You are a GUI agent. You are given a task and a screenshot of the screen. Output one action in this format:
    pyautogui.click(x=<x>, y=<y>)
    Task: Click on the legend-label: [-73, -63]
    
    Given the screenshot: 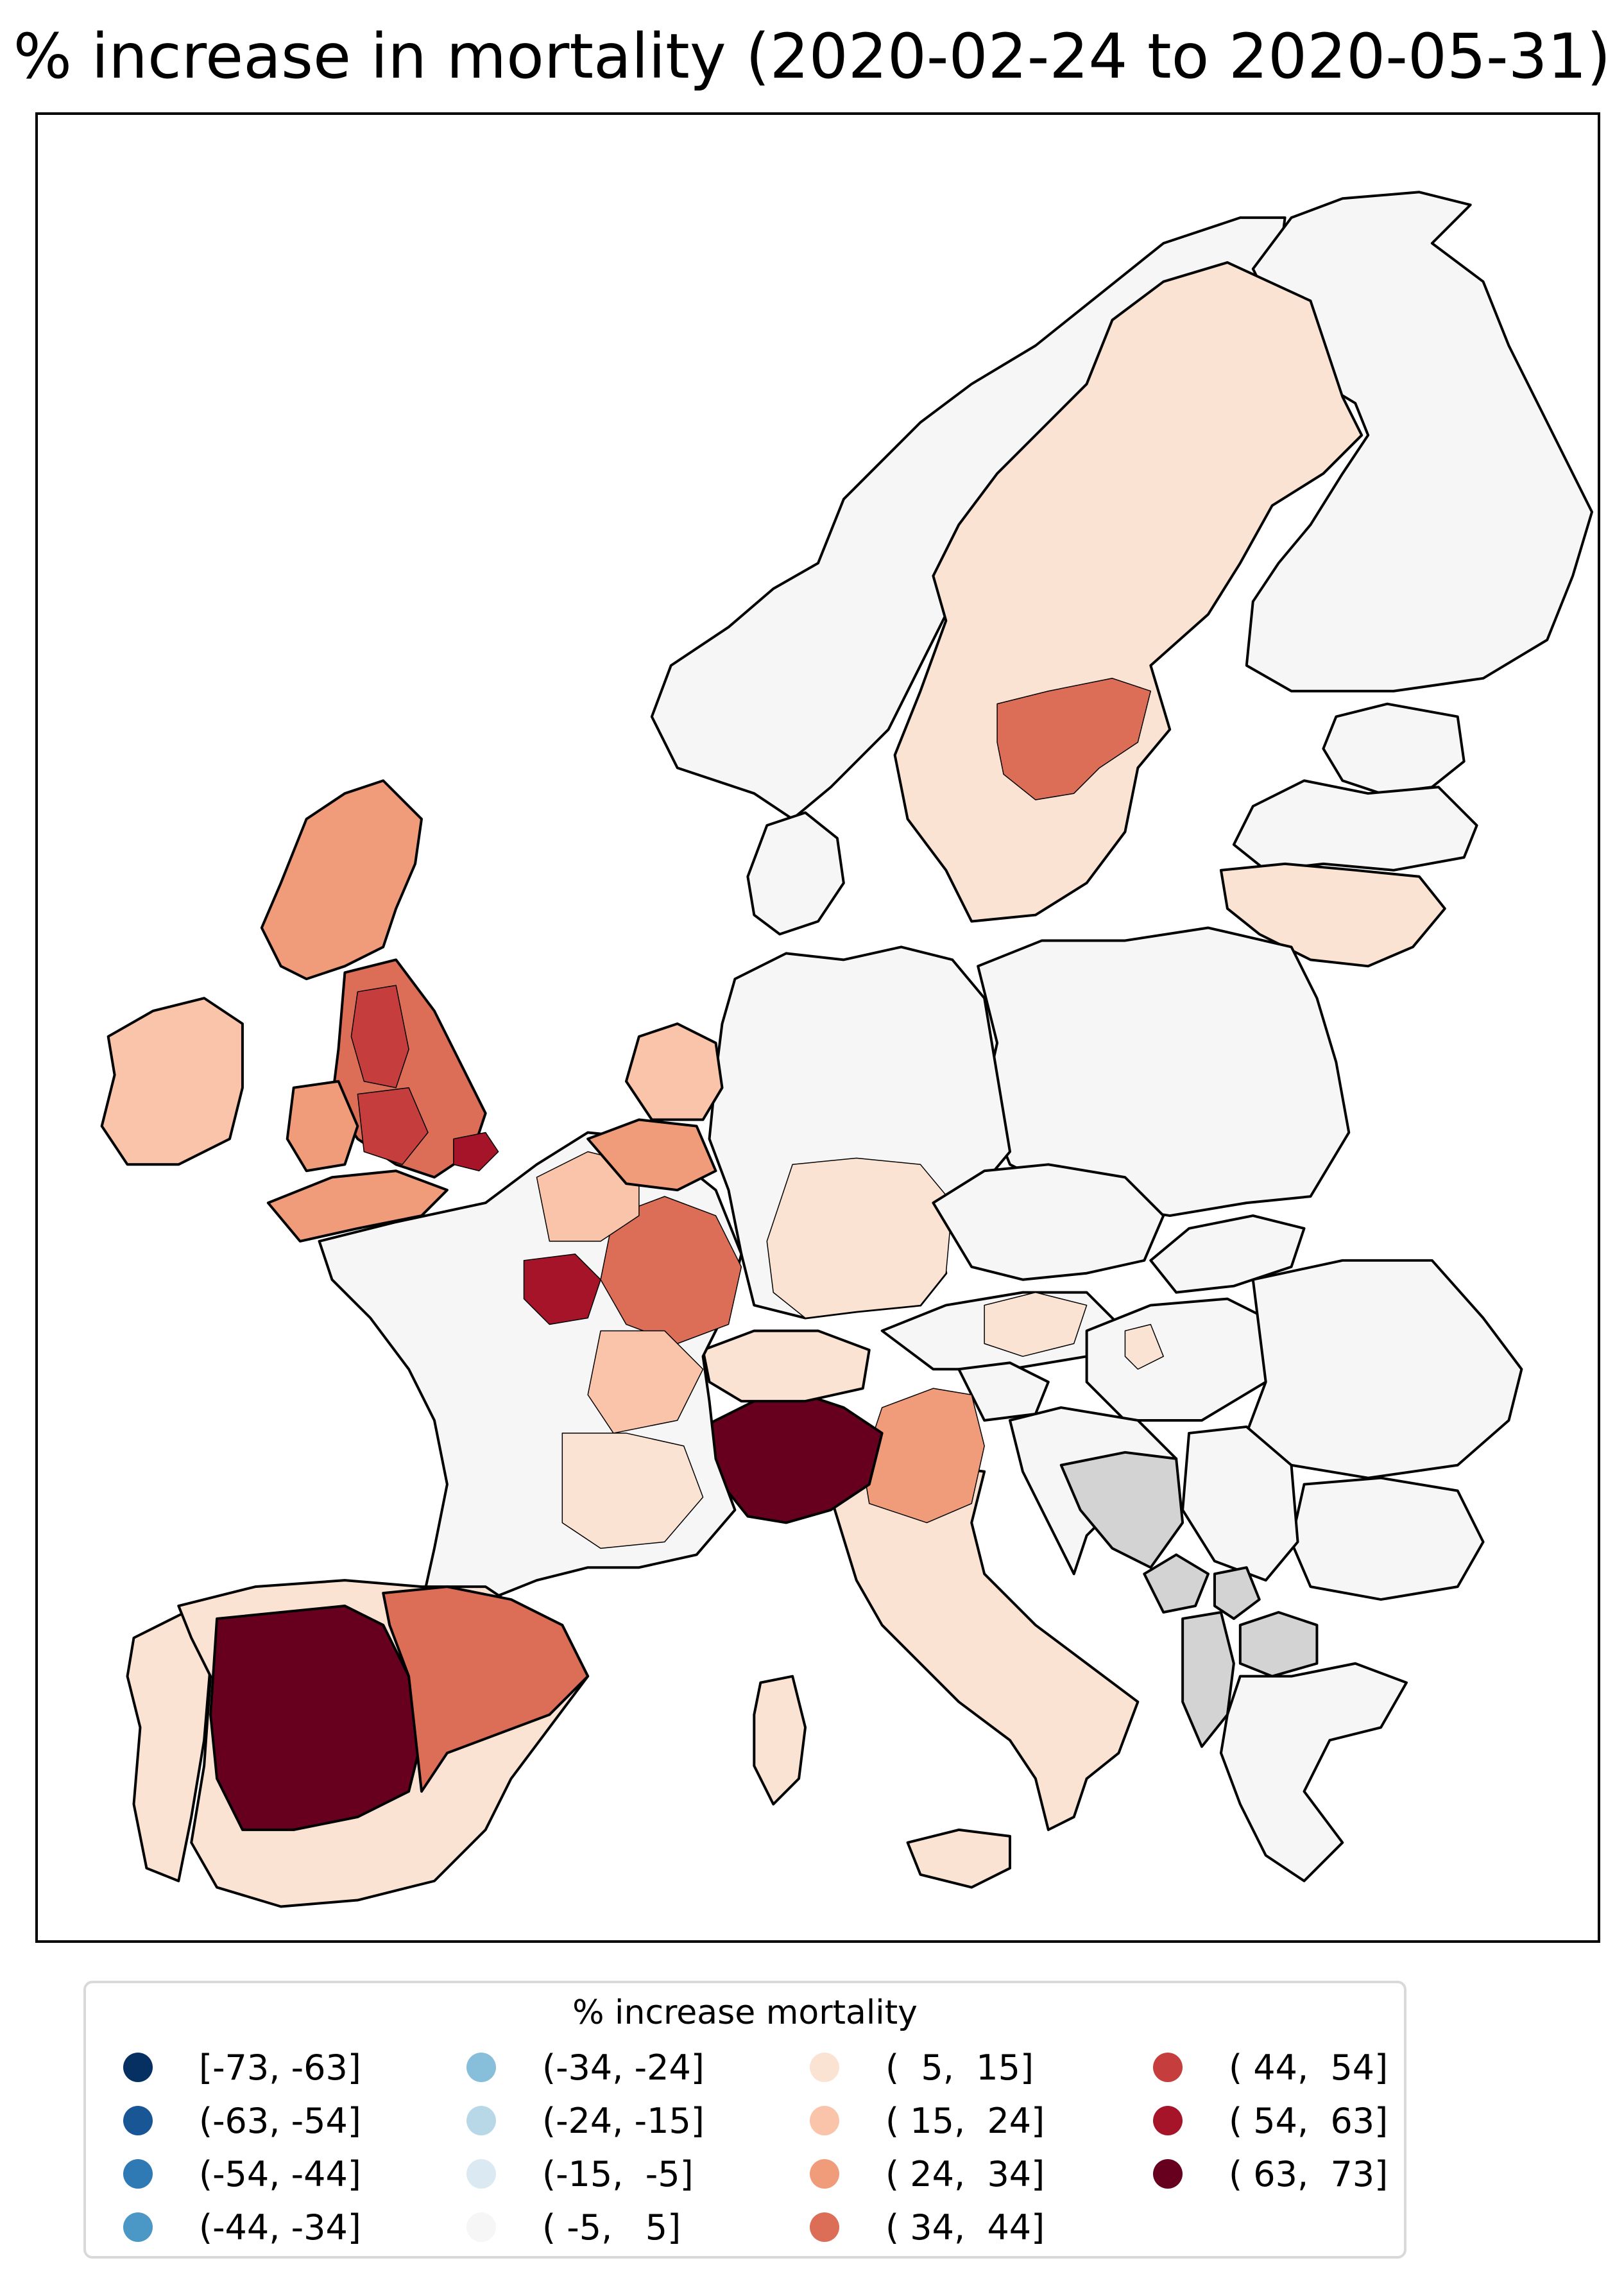 What is the action you would take?
    pyautogui.click(x=280, y=2067)
    